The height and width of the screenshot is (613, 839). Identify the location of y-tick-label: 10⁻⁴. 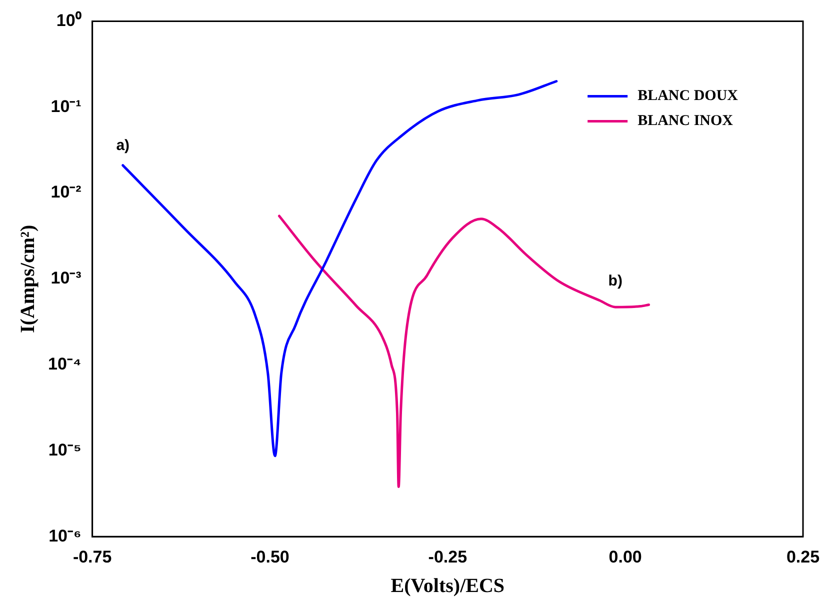
(65, 364).